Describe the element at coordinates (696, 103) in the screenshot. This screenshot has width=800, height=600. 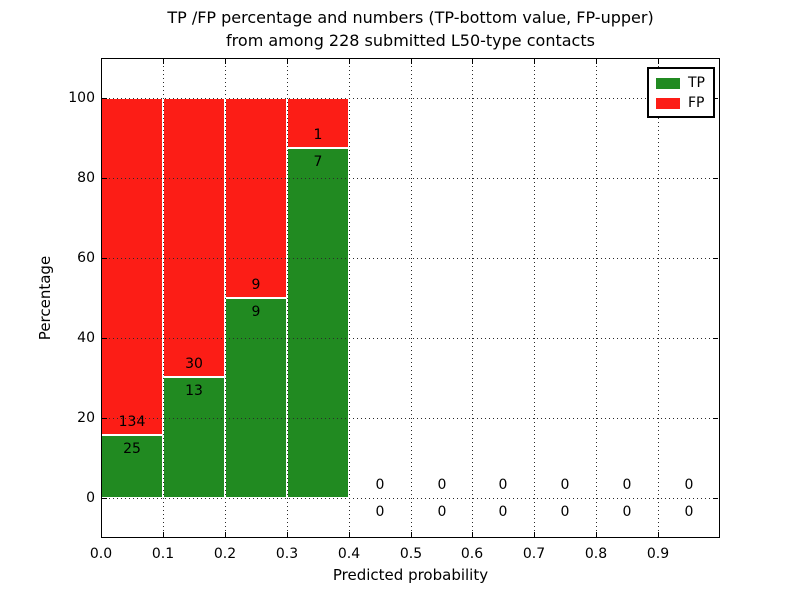
I see `legend-label: FP` at that location.